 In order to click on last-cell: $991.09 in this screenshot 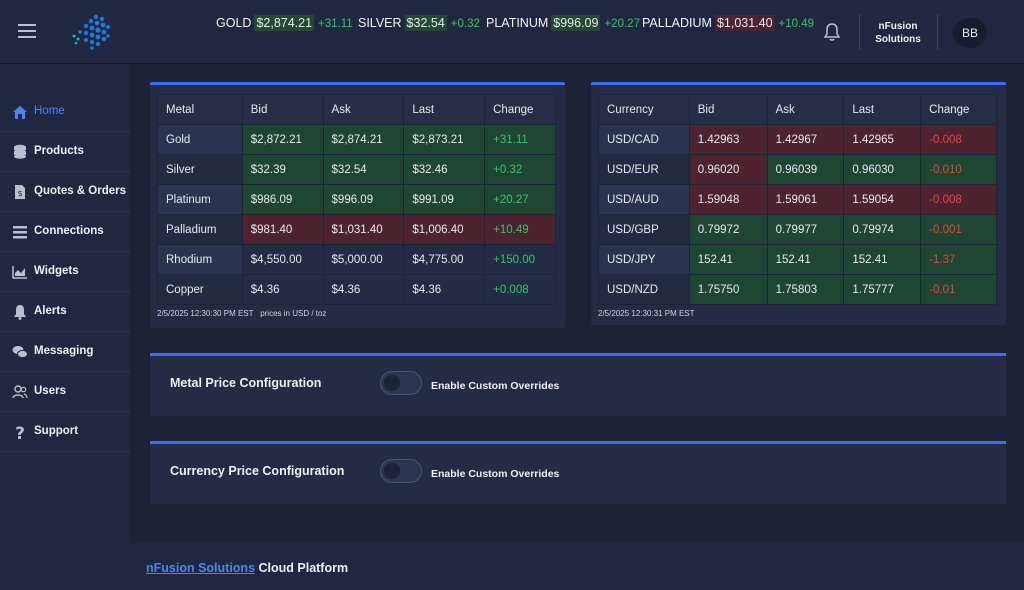, I will do `click(444, 199)`.